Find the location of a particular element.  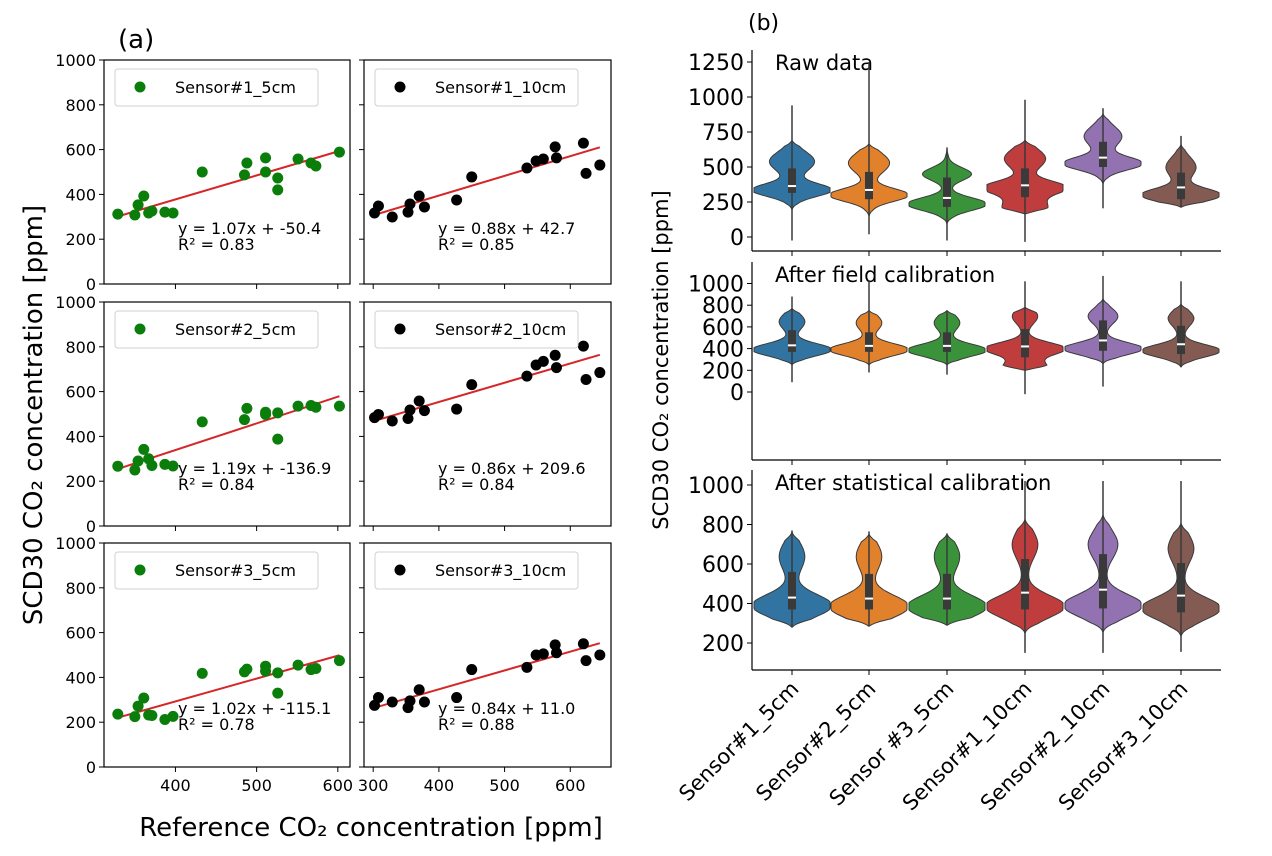

subplot-title: Raw data is located at coordinates (824, 63).